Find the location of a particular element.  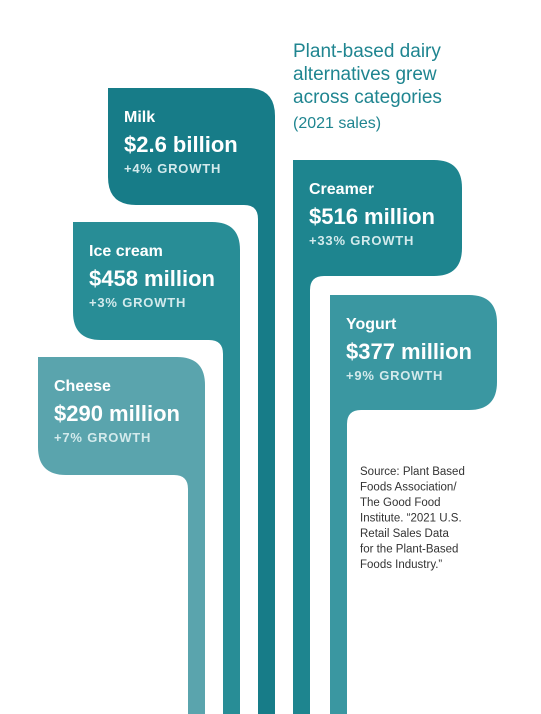

source-line: for the Plant-Based is located at coordinates (409, 550).